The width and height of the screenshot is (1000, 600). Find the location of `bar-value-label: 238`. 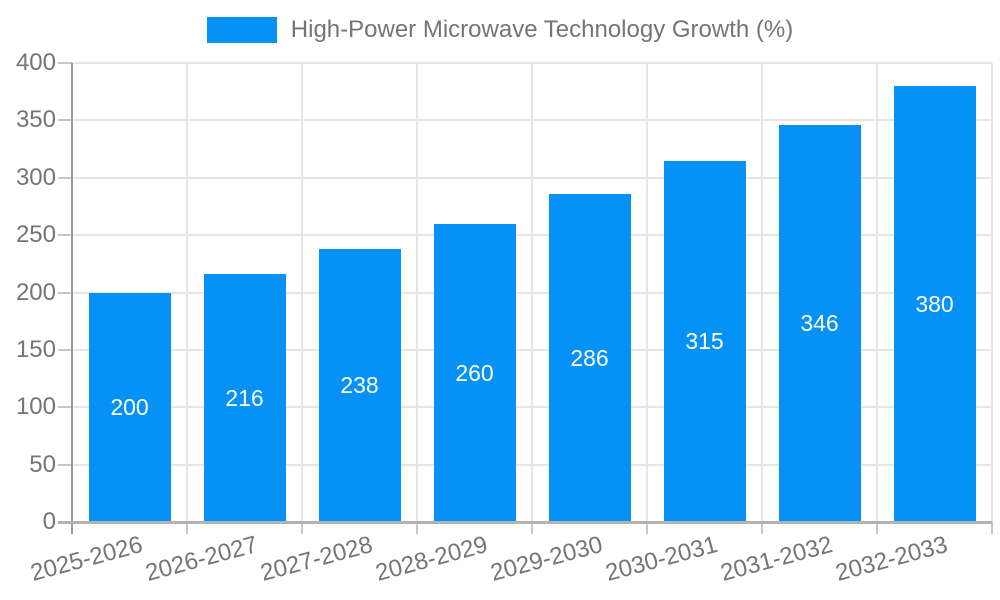

bar-value-label: 238 is located at coordinates (359, 385).